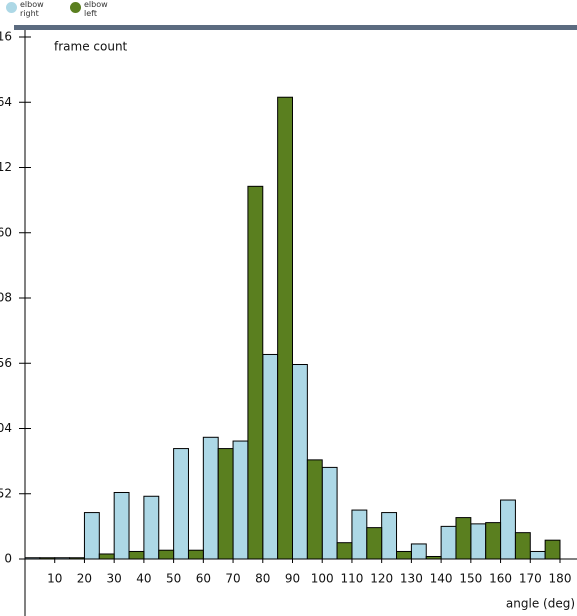 This screenshot has width=577, height=616. What do you see at coordinates (322, 579) in the screenshot?
I see `x-tick-label: 100` at bounding box center [322, 579].